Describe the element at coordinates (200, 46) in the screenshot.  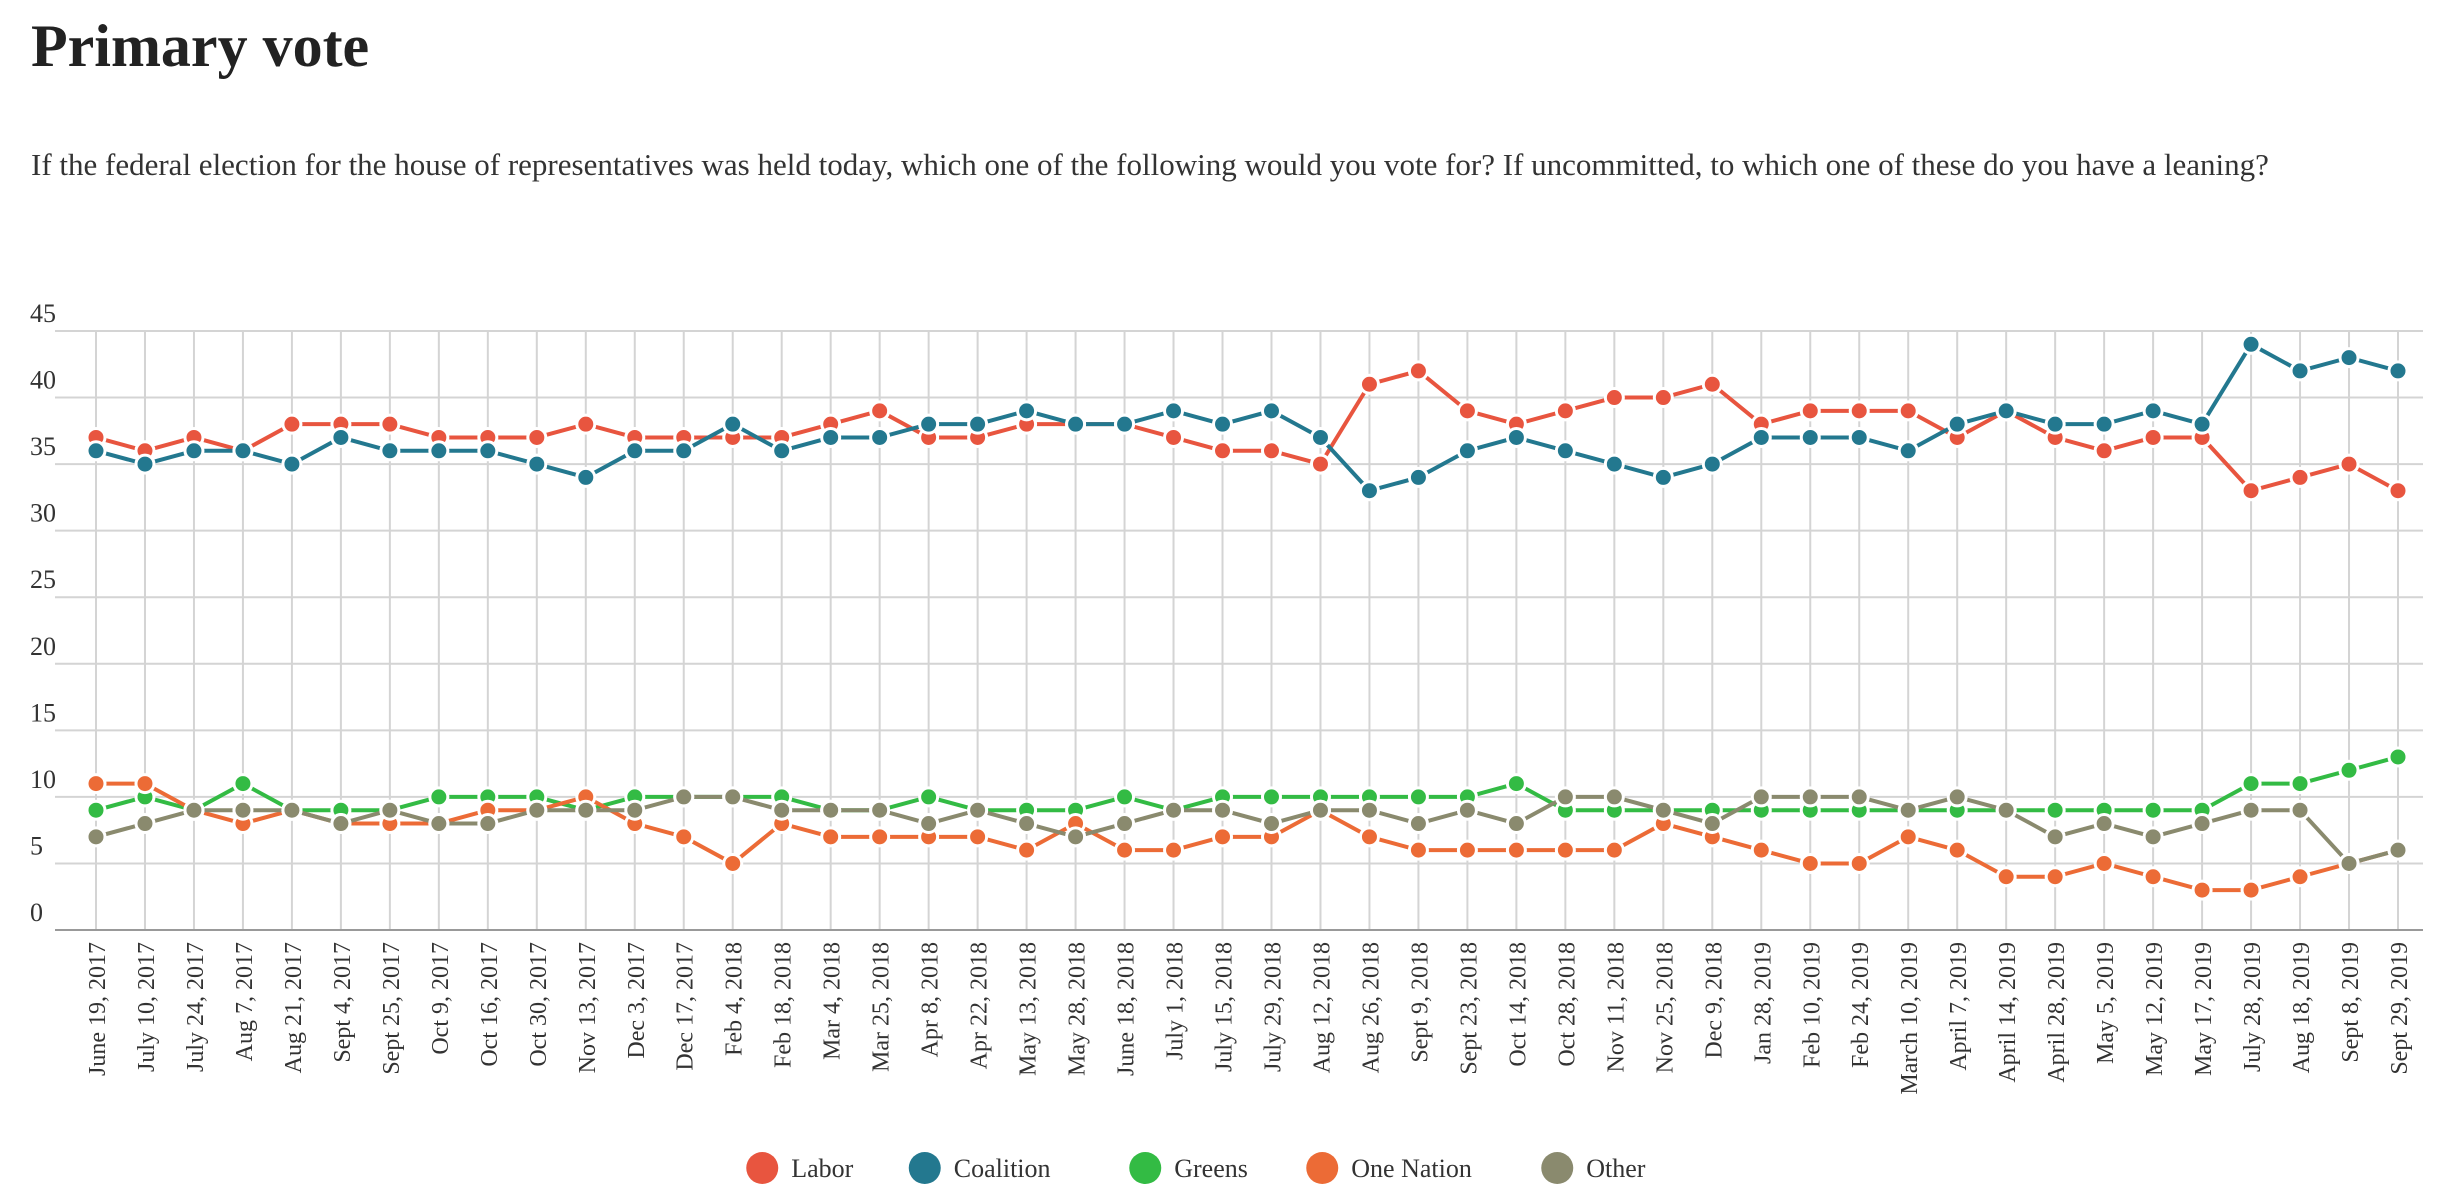
I see `chart-title: Primary vote` at that location.